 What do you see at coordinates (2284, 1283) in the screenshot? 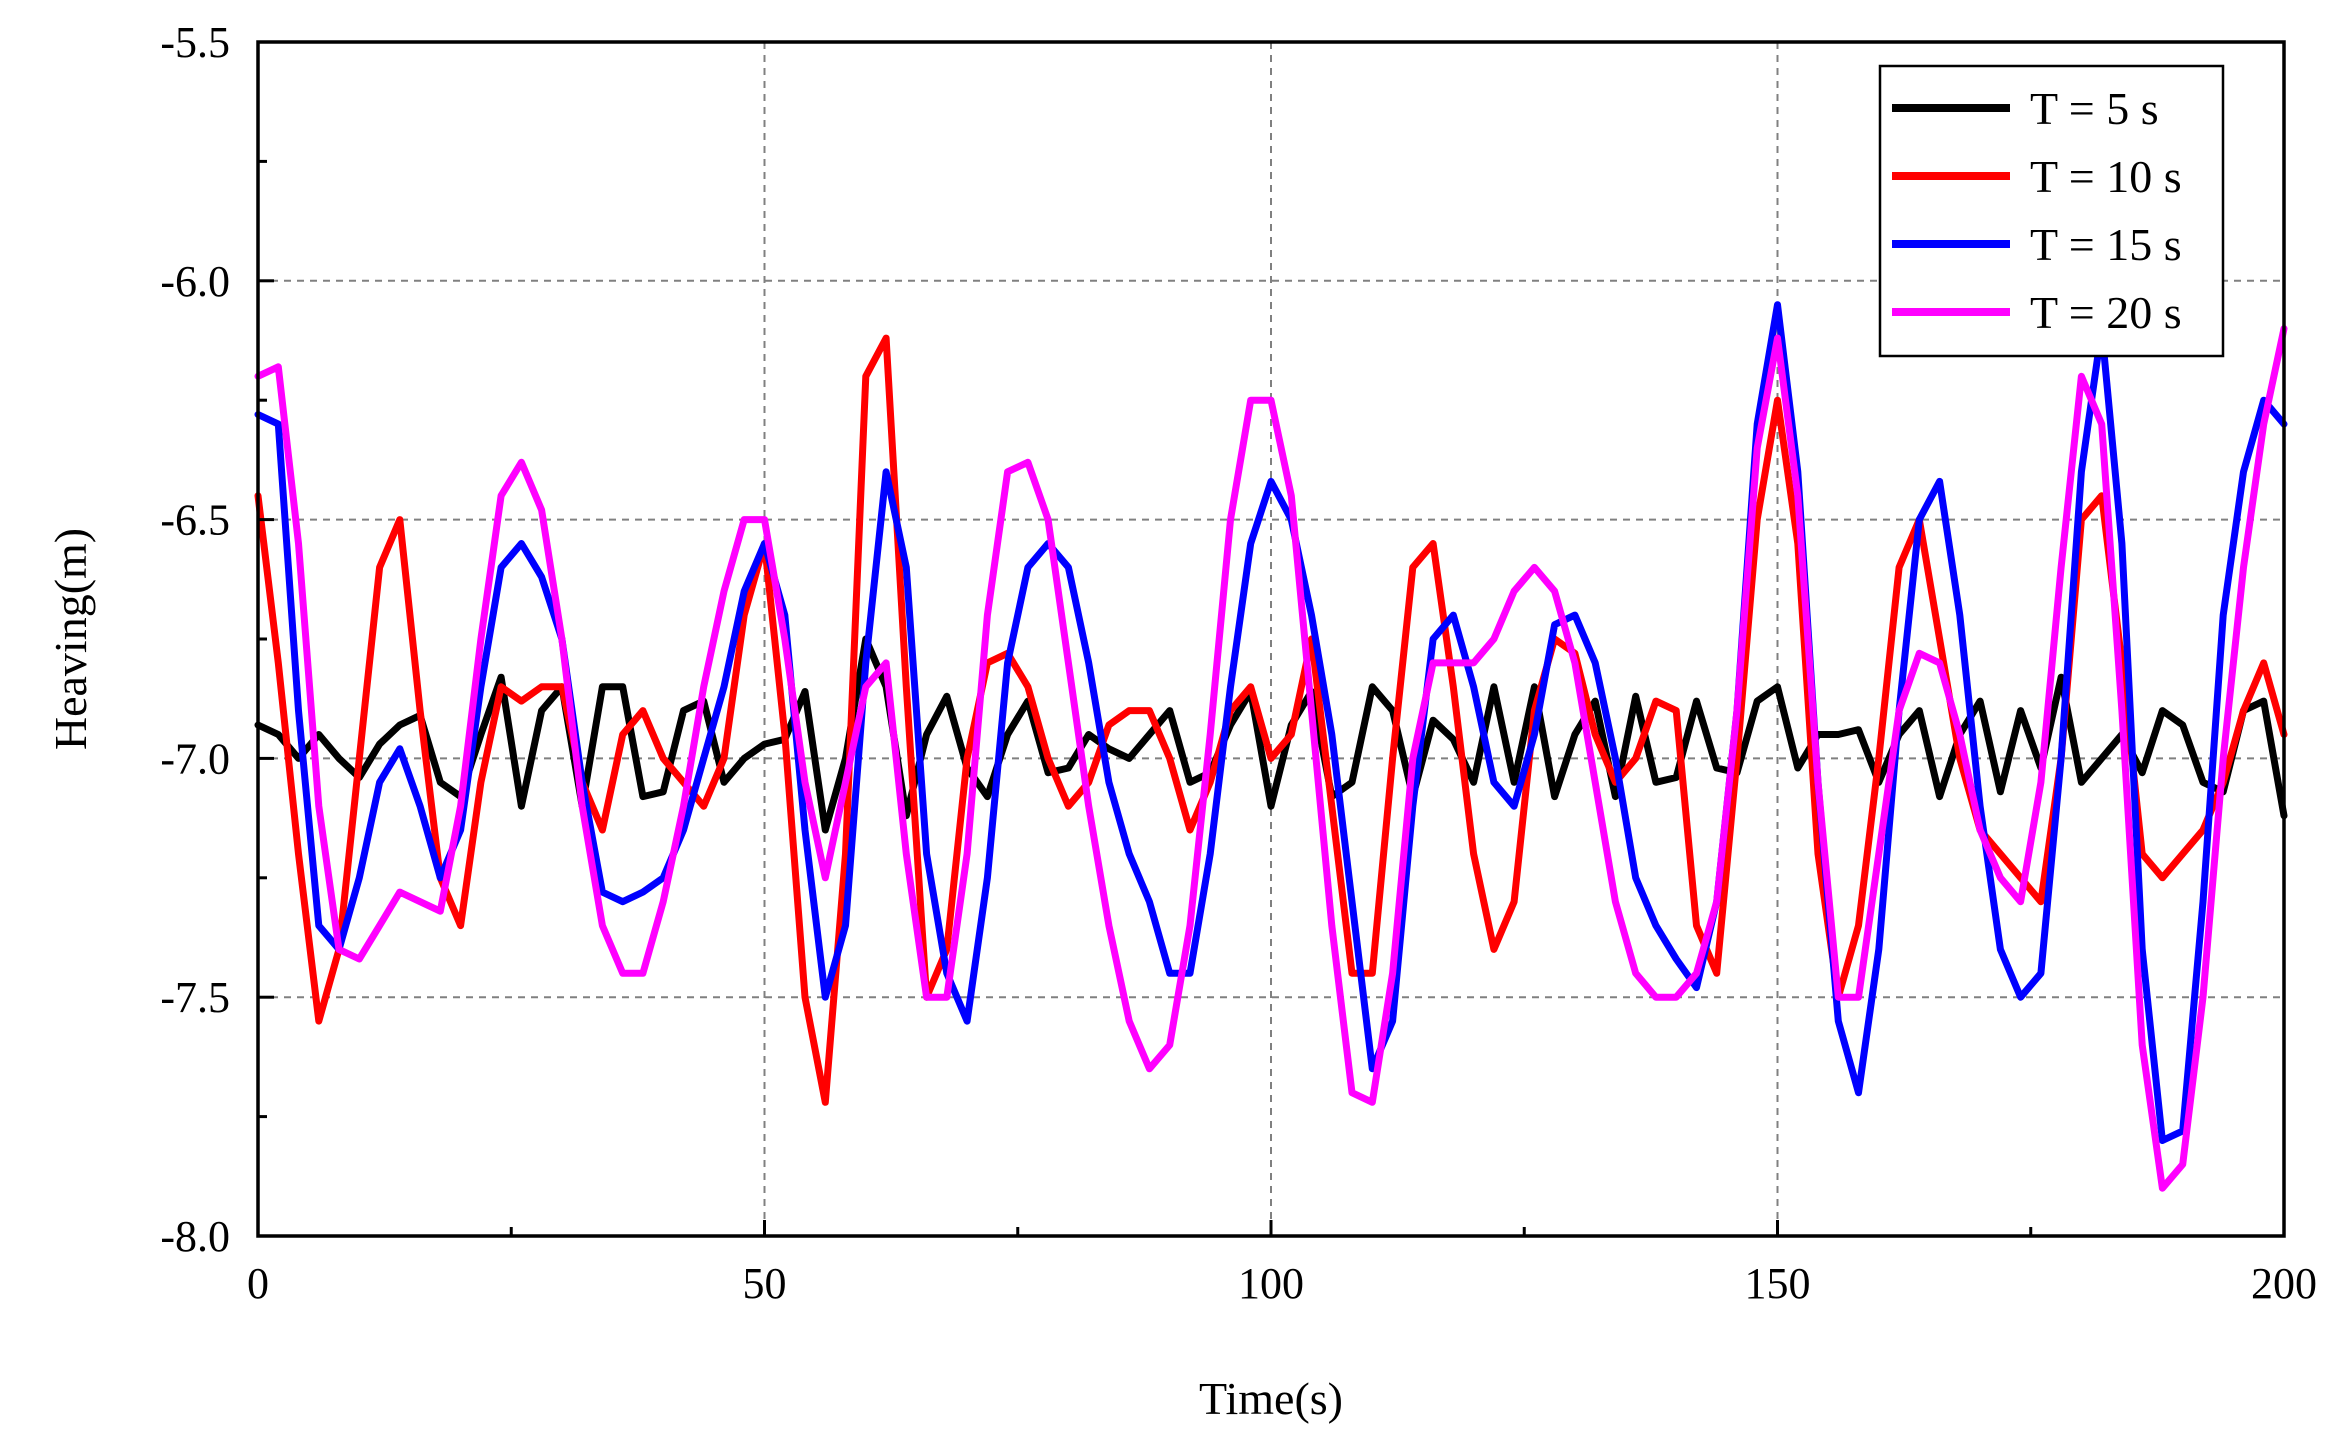
I see `x-tick-label: 200` at bounding box center [2284, 1283].